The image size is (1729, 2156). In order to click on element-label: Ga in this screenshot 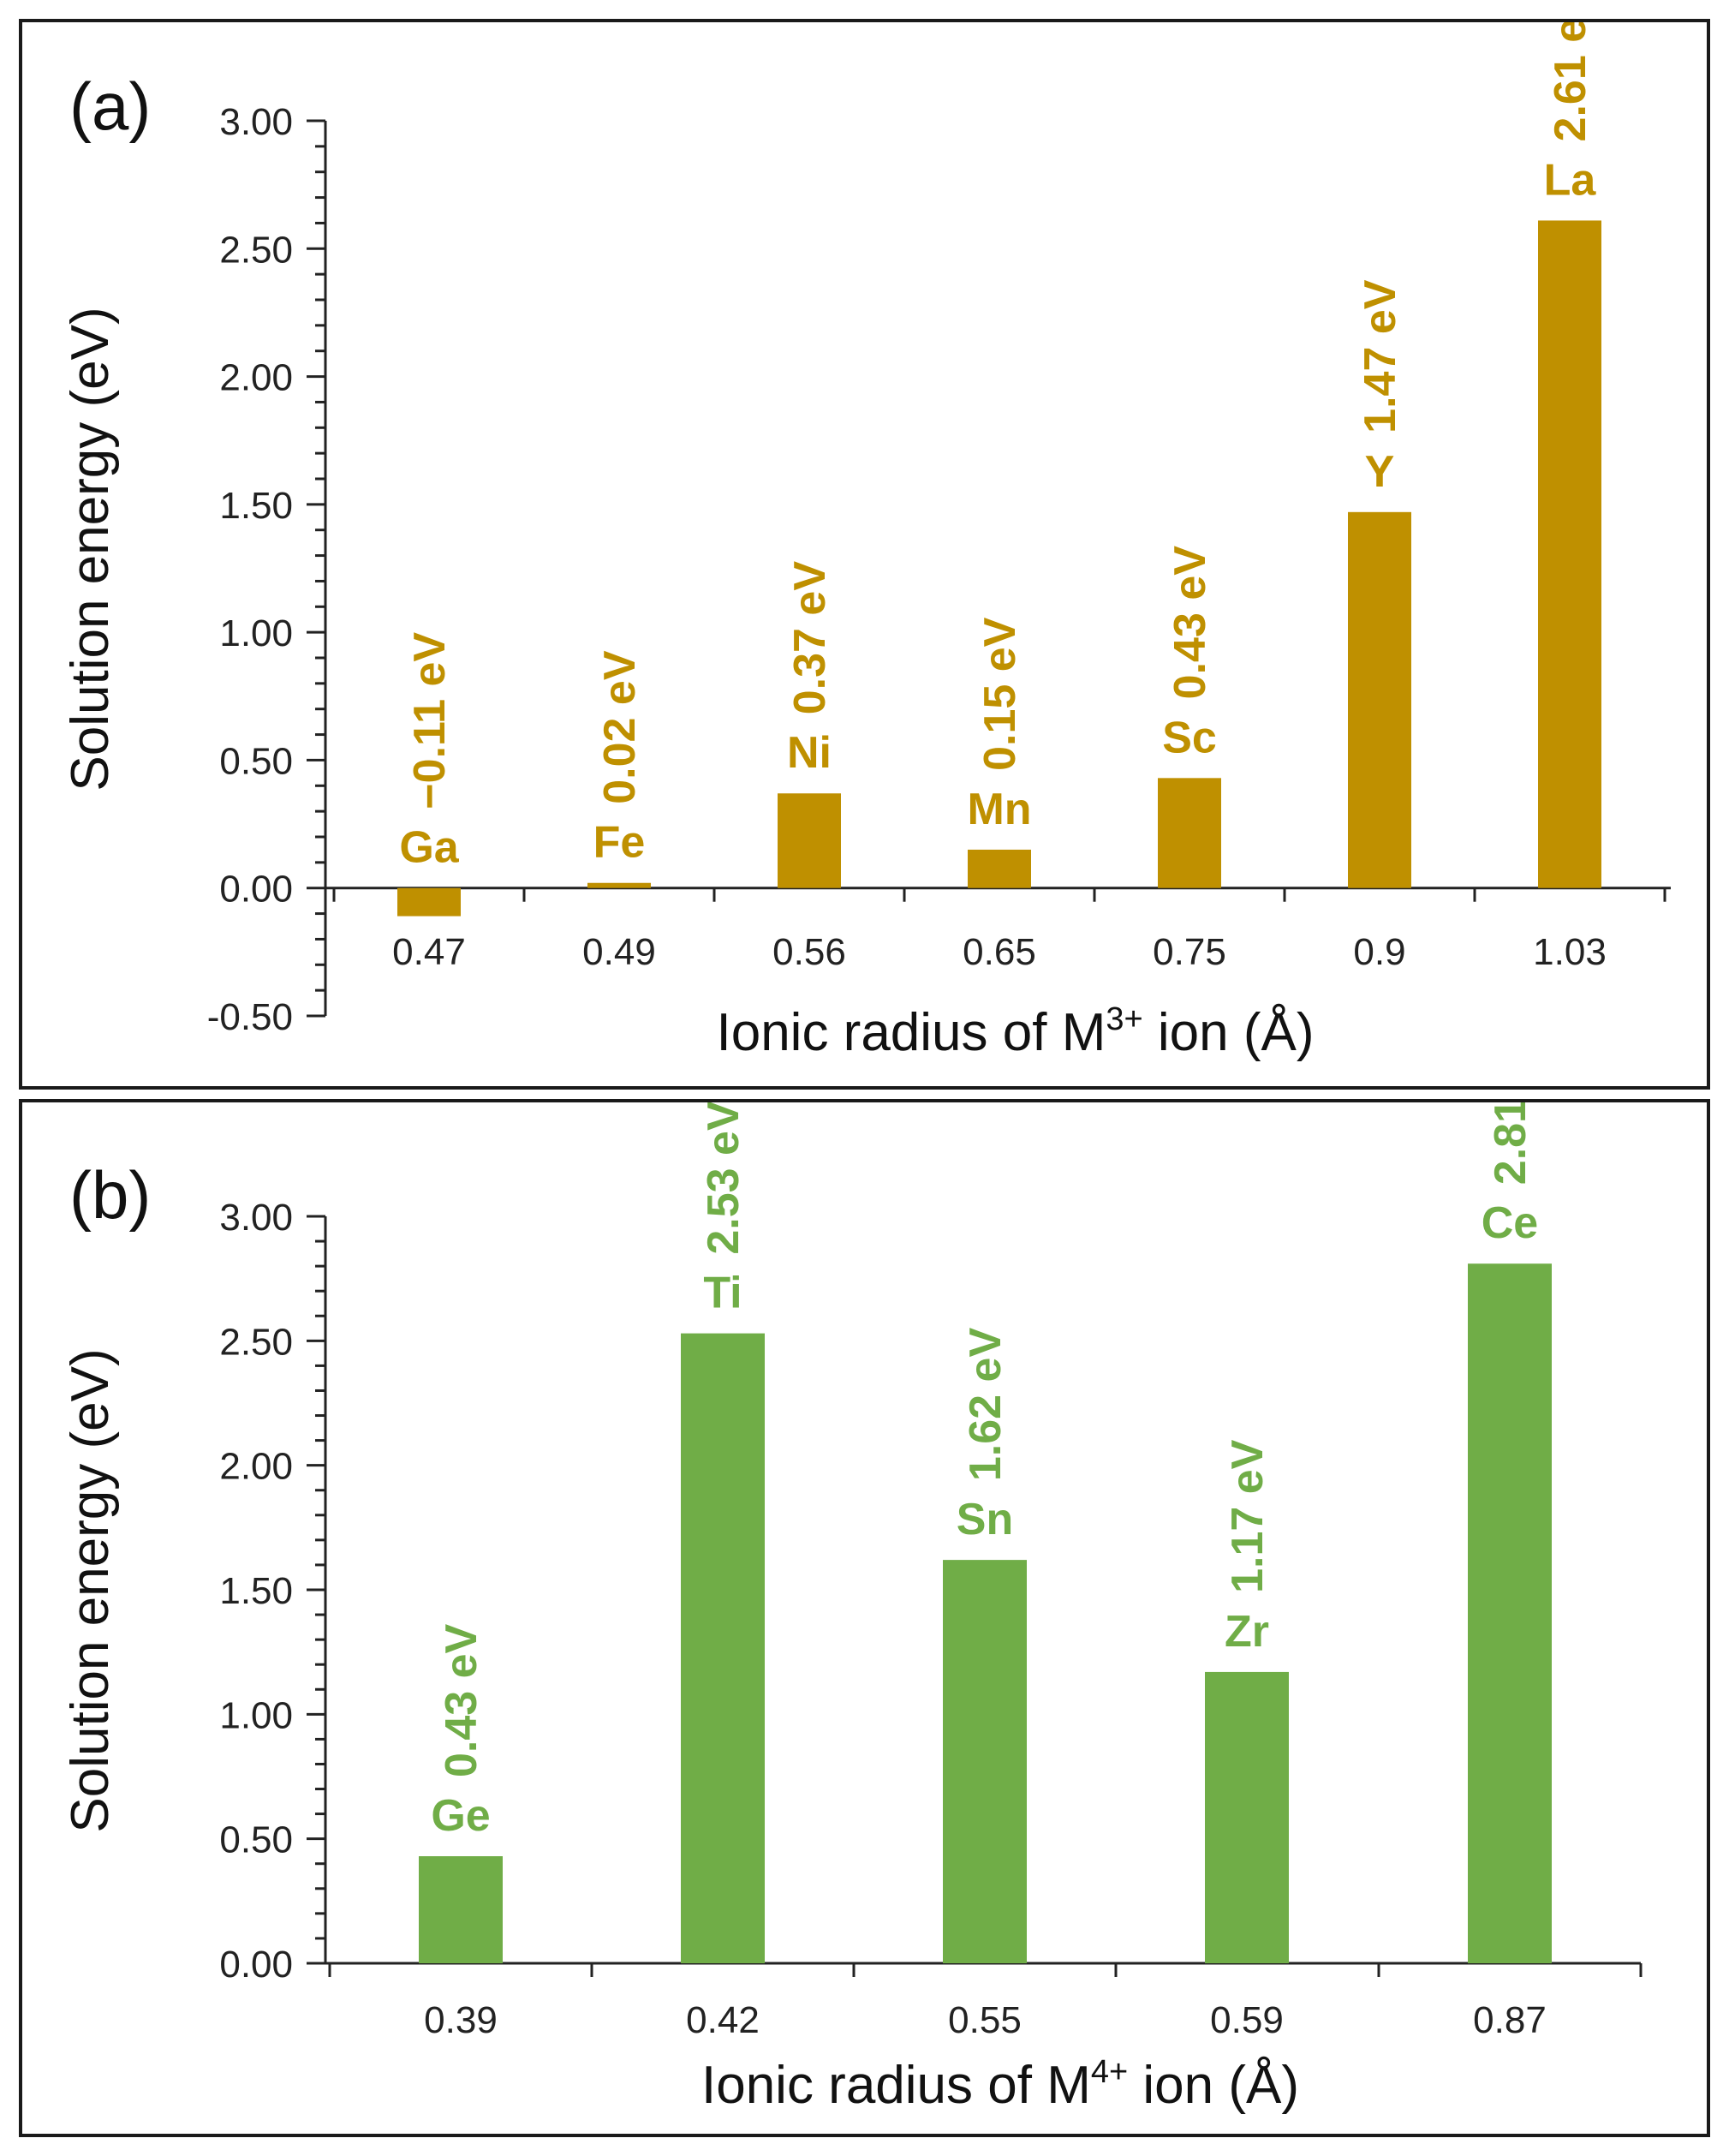, I will do `click(429, 848)`.